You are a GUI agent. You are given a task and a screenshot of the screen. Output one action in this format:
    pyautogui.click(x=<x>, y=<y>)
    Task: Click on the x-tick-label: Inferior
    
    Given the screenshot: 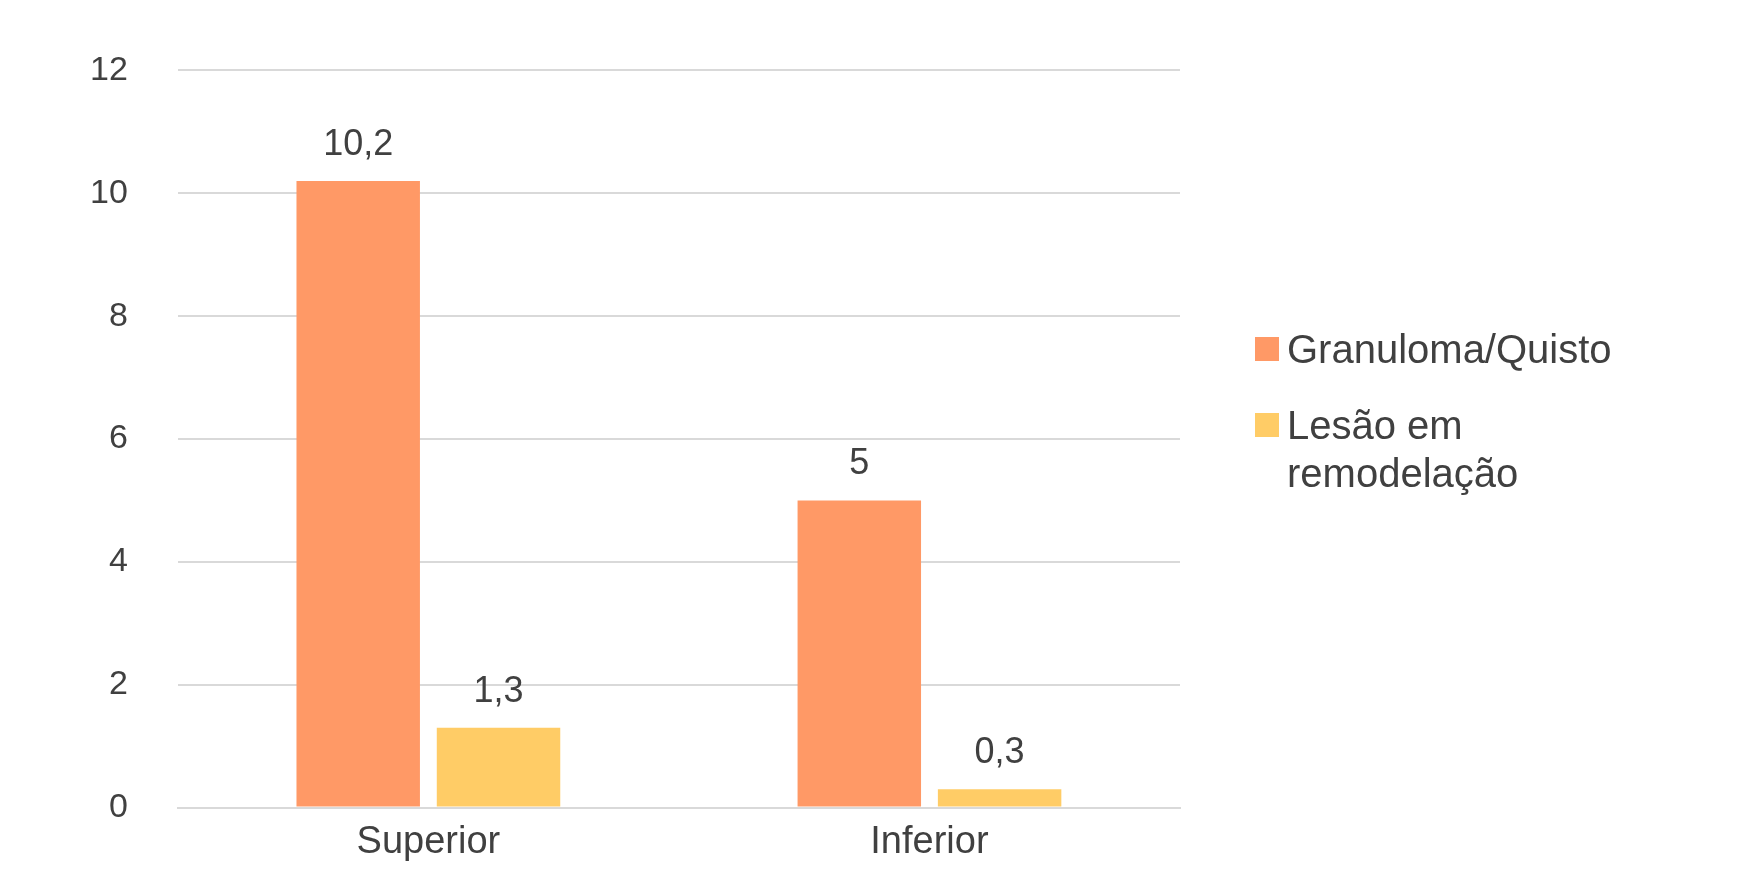 What is the action you would take?
    pyautogui.click(x=929, y=839)
    